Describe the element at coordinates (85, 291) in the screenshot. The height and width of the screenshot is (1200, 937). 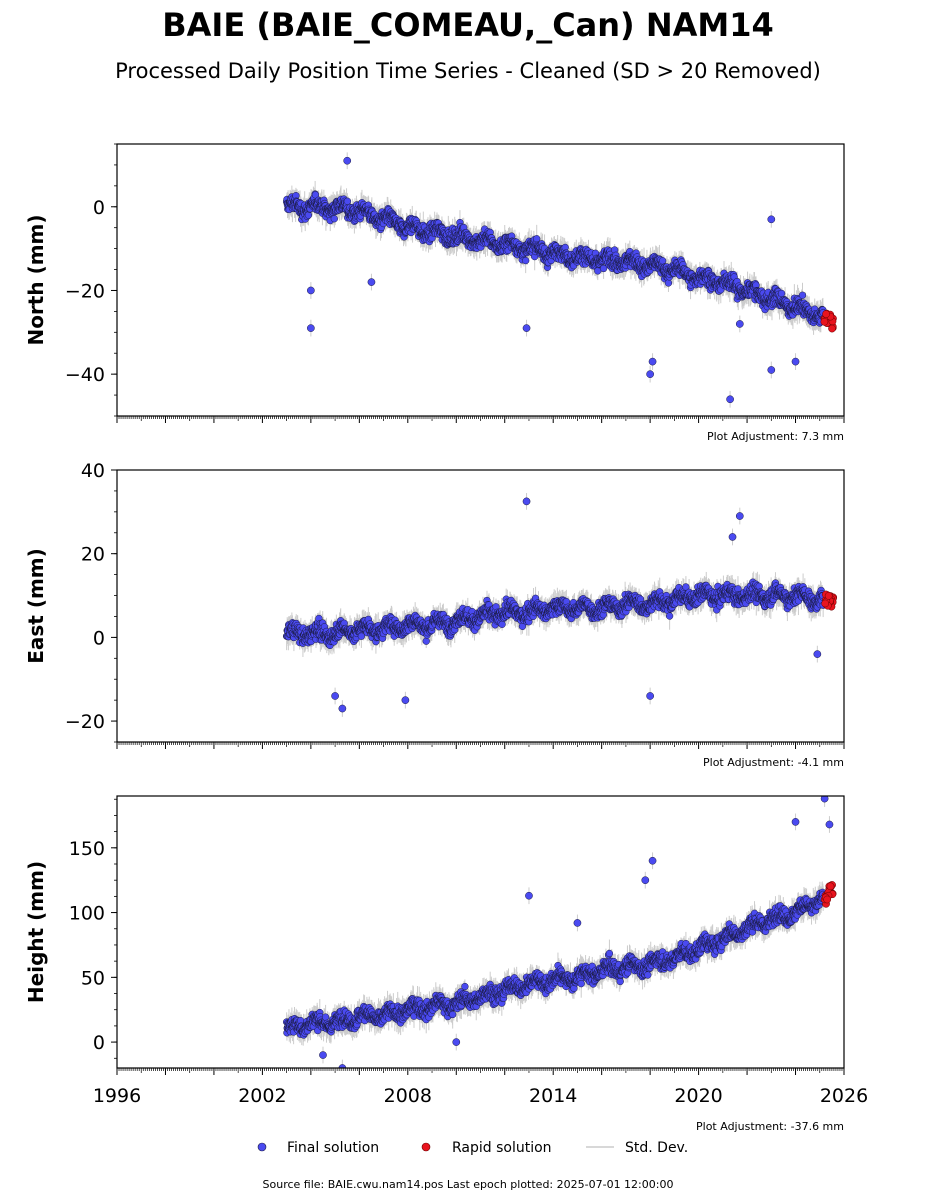
I see `y-tick-label: −20` at that location.